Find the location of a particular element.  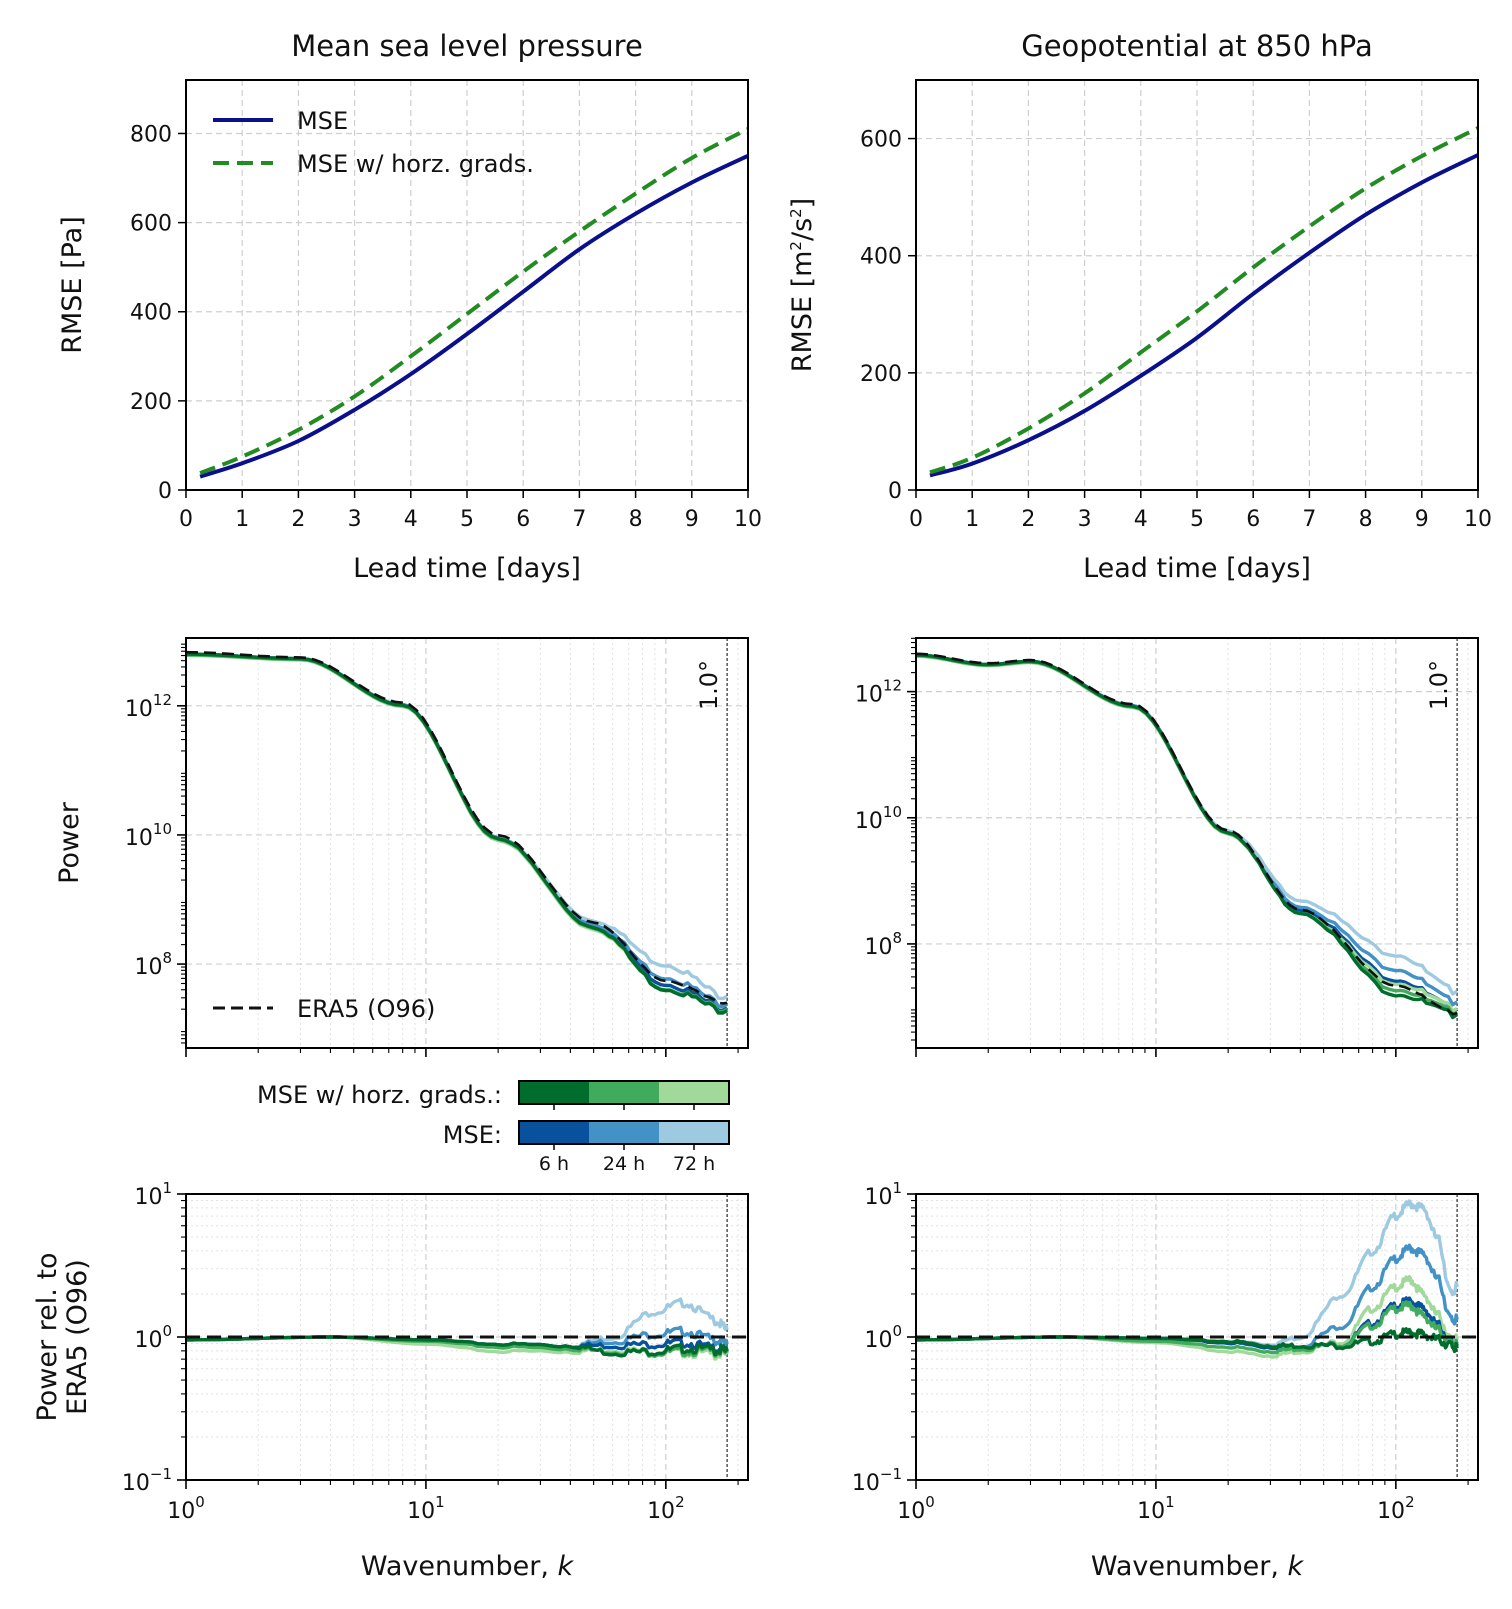

colorbar-swatch-mse-72h is located at coordinates (694, 1132).